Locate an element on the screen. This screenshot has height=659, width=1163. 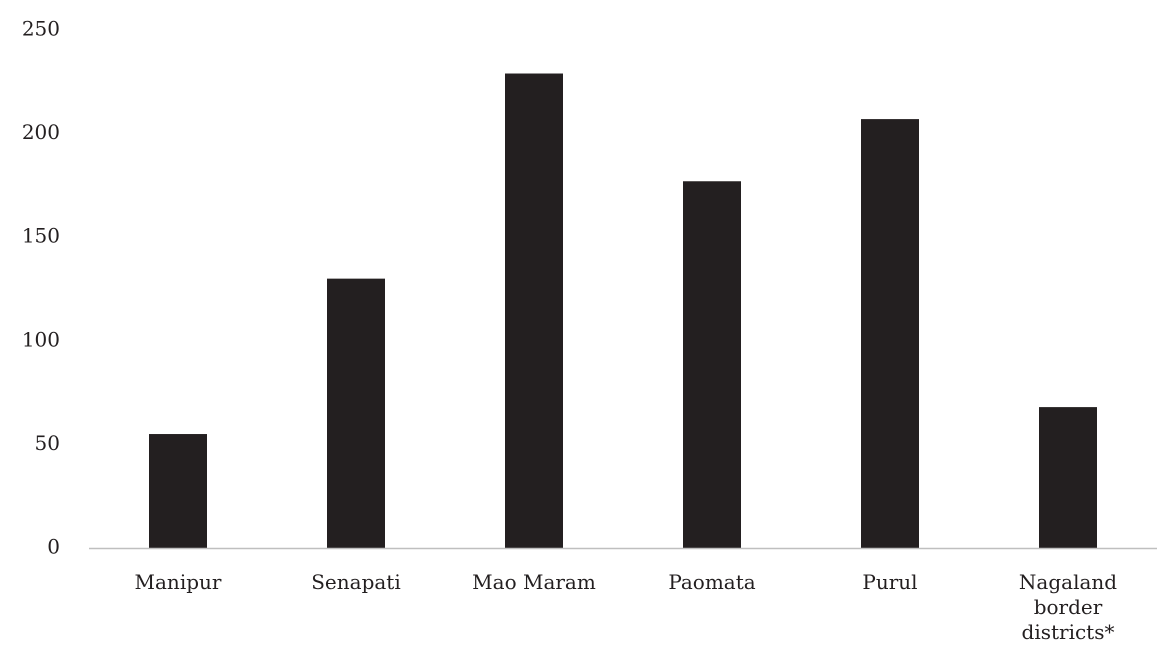
x-tick-label-line: border is located at coordinates (1068, 607).